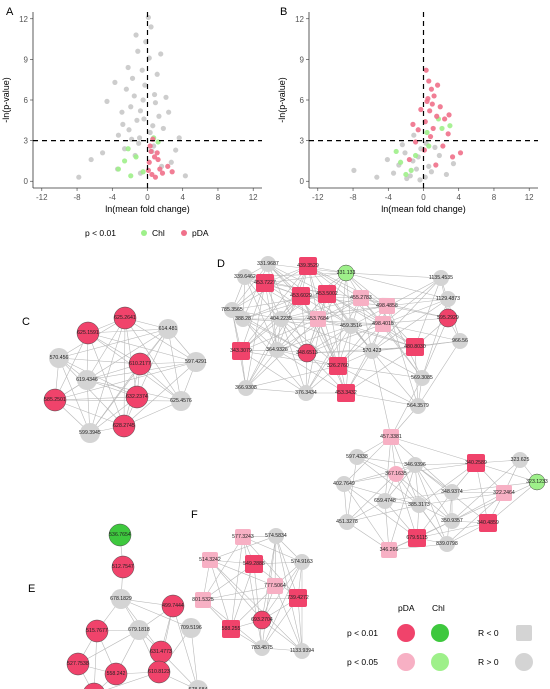 The height and width of the screenshot is (689, 550). I want to click on plot-b-x-tick-label: 8, so click(494, 197).